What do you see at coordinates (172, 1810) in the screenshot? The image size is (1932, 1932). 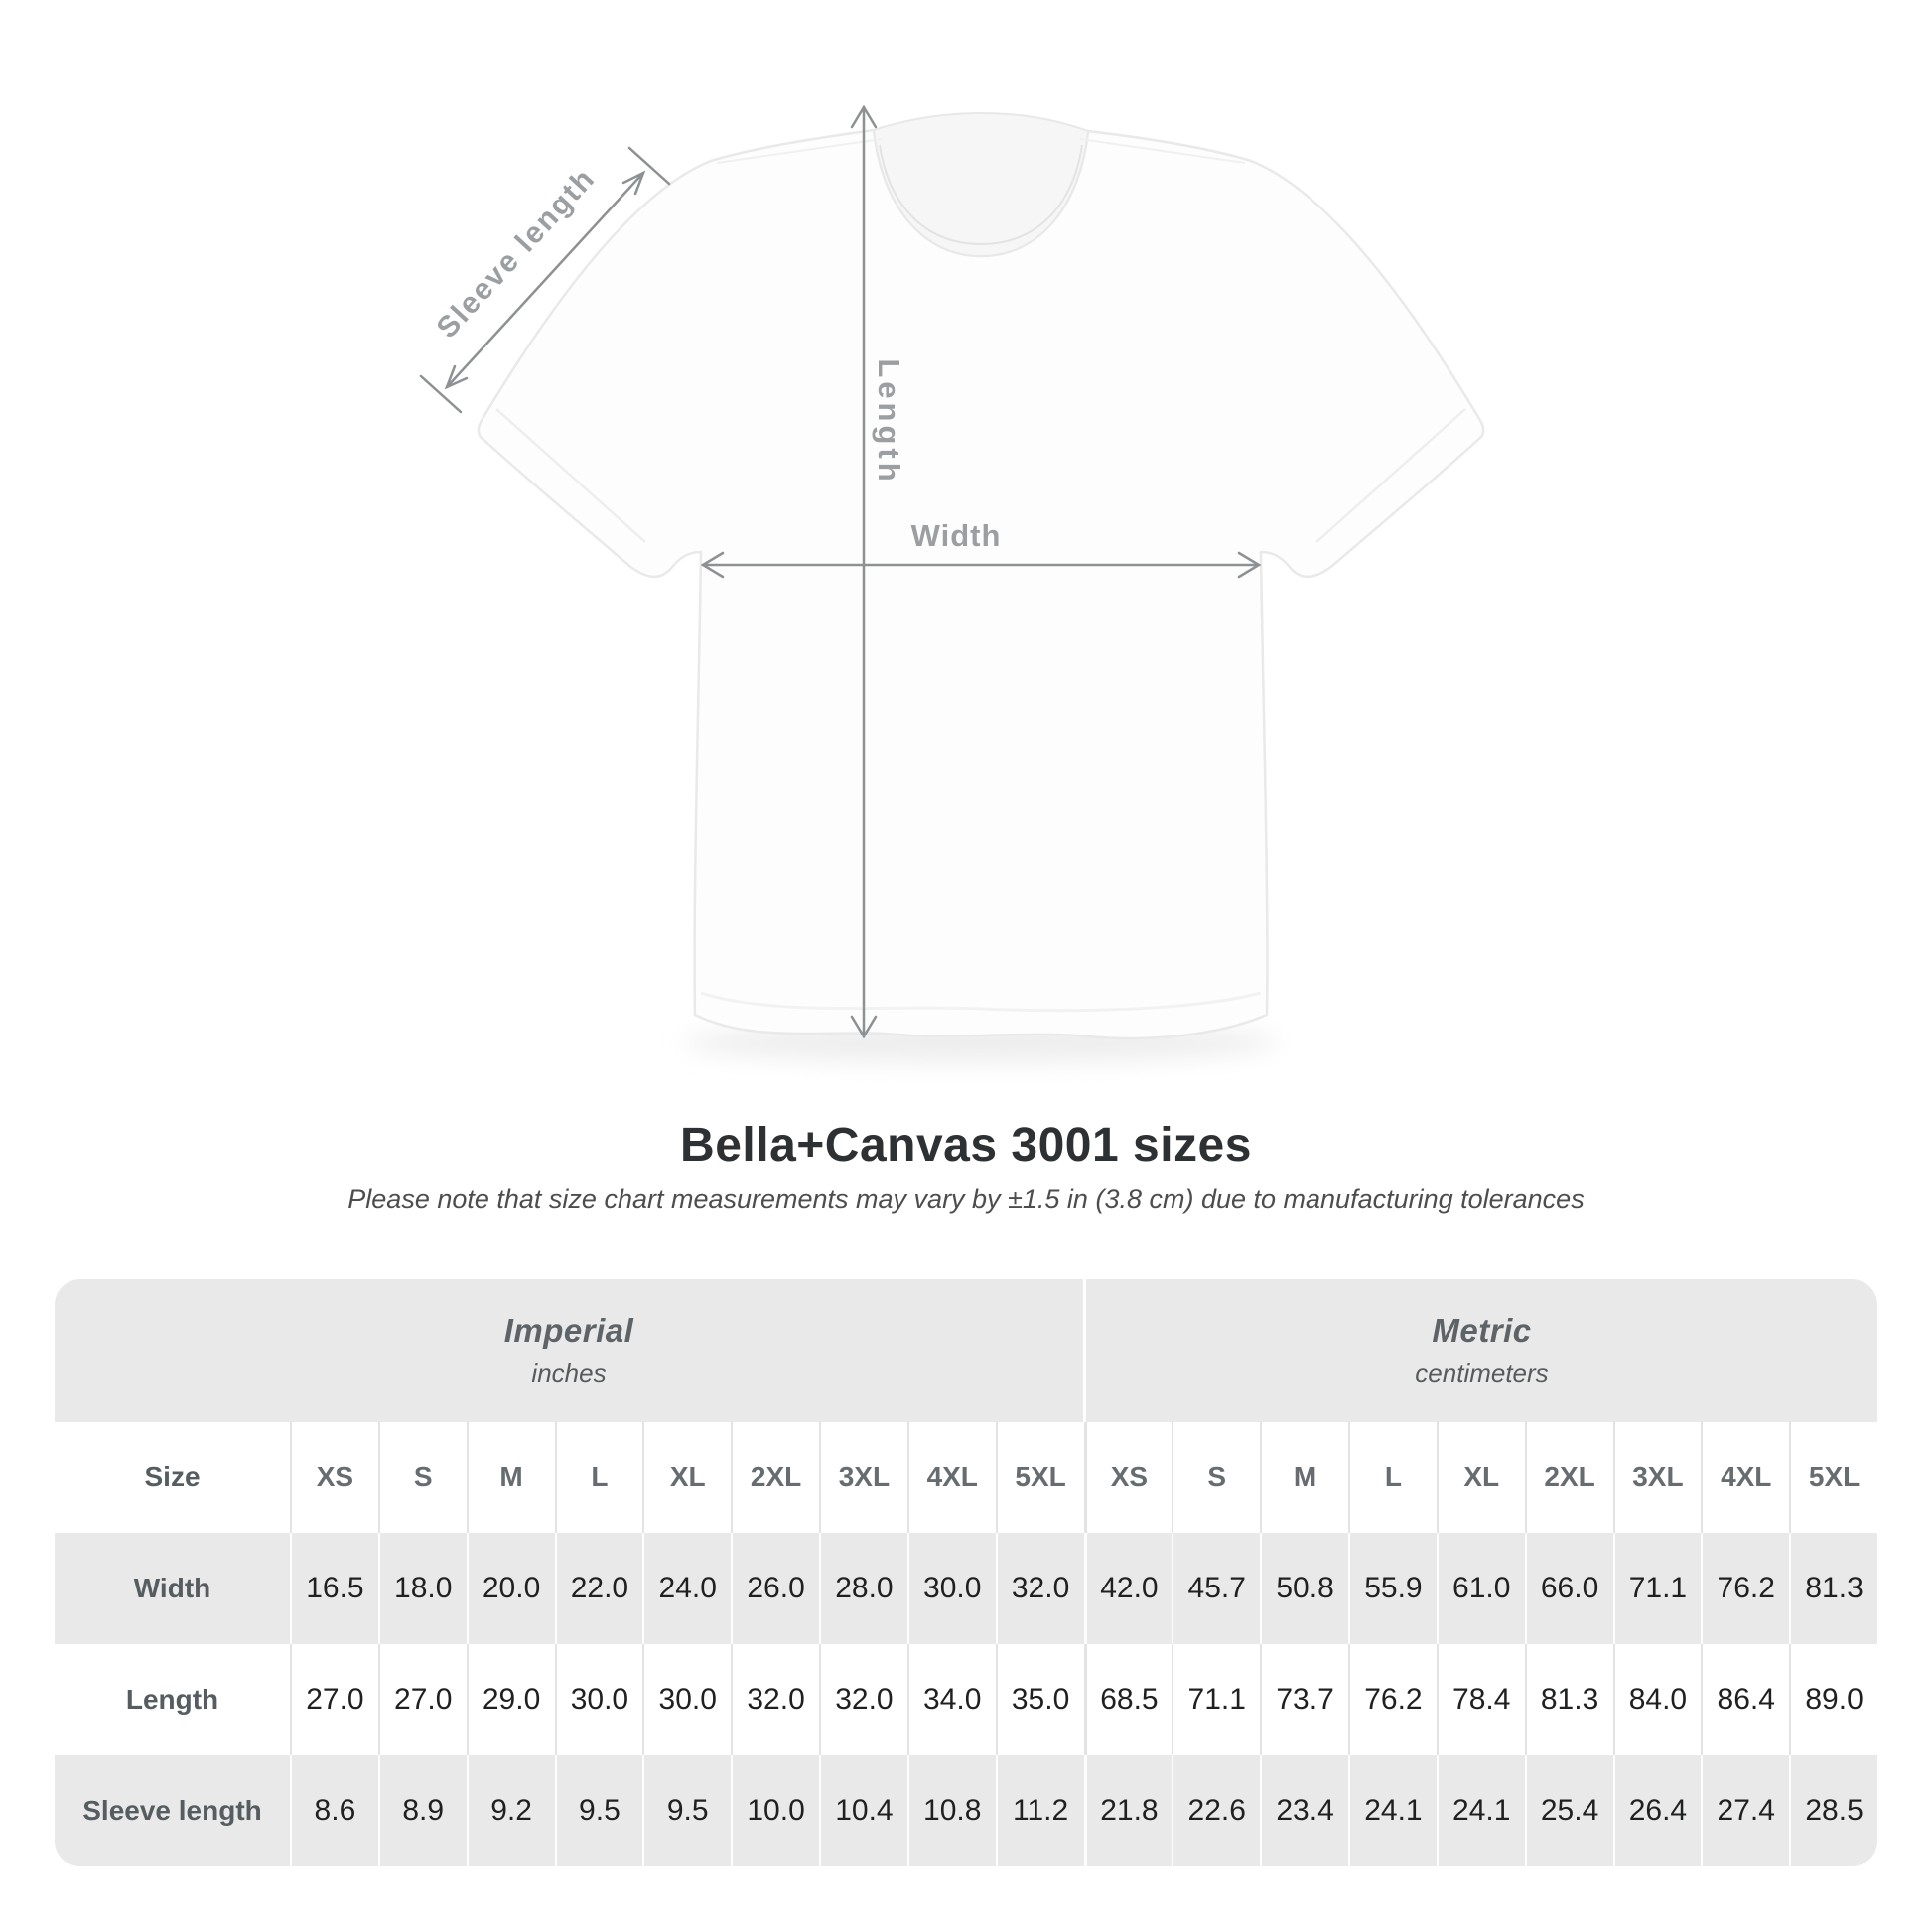 I see `row-label: Sleeve length` at bounding box center [172, 1810].